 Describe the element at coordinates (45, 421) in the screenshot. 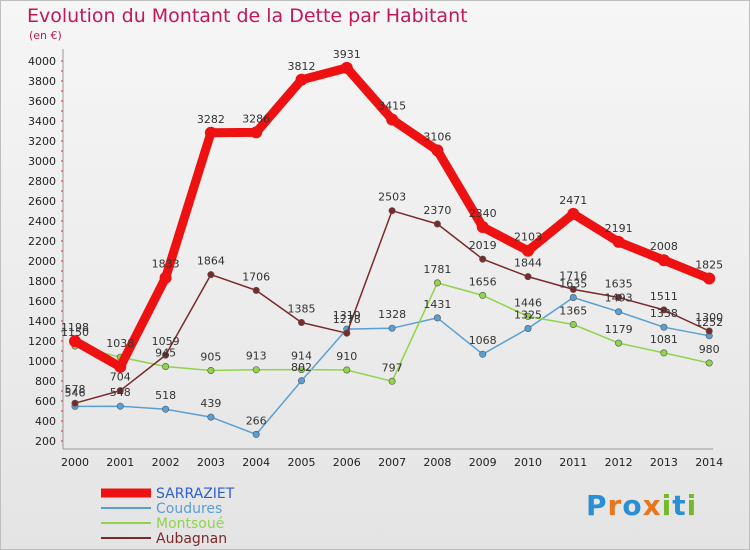

I see `y-tick-label: 400` at that location.